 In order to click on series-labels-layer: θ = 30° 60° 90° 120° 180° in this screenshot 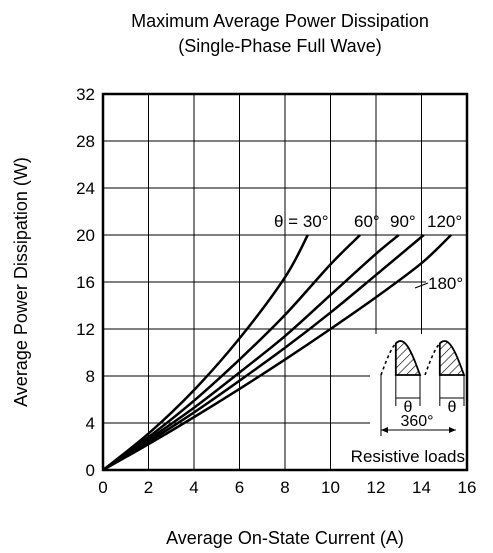, I will do `click(370, 252)`.